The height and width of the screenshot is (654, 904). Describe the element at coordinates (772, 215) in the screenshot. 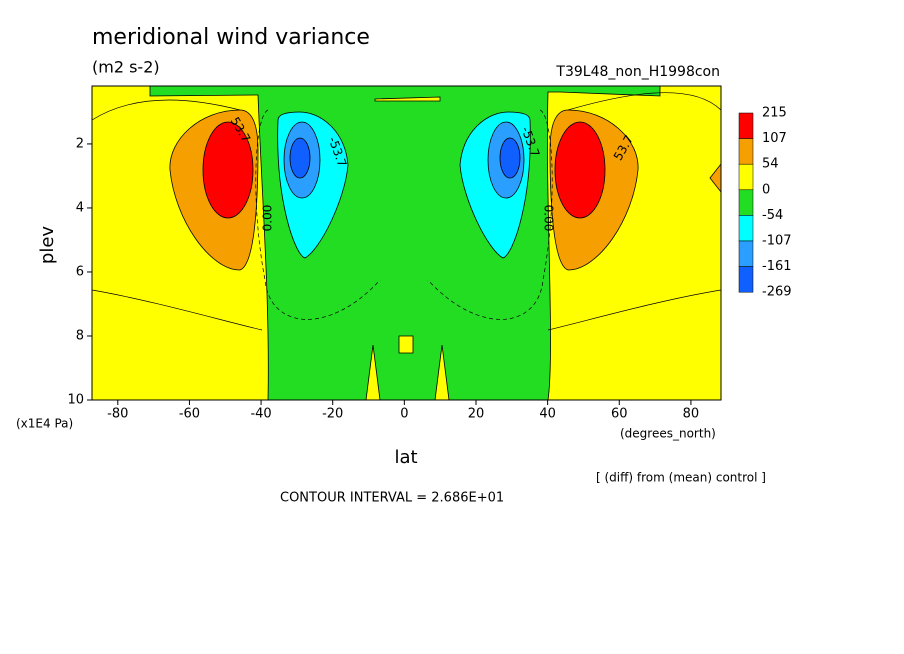

I see `colorbar-label: -54` at that location.